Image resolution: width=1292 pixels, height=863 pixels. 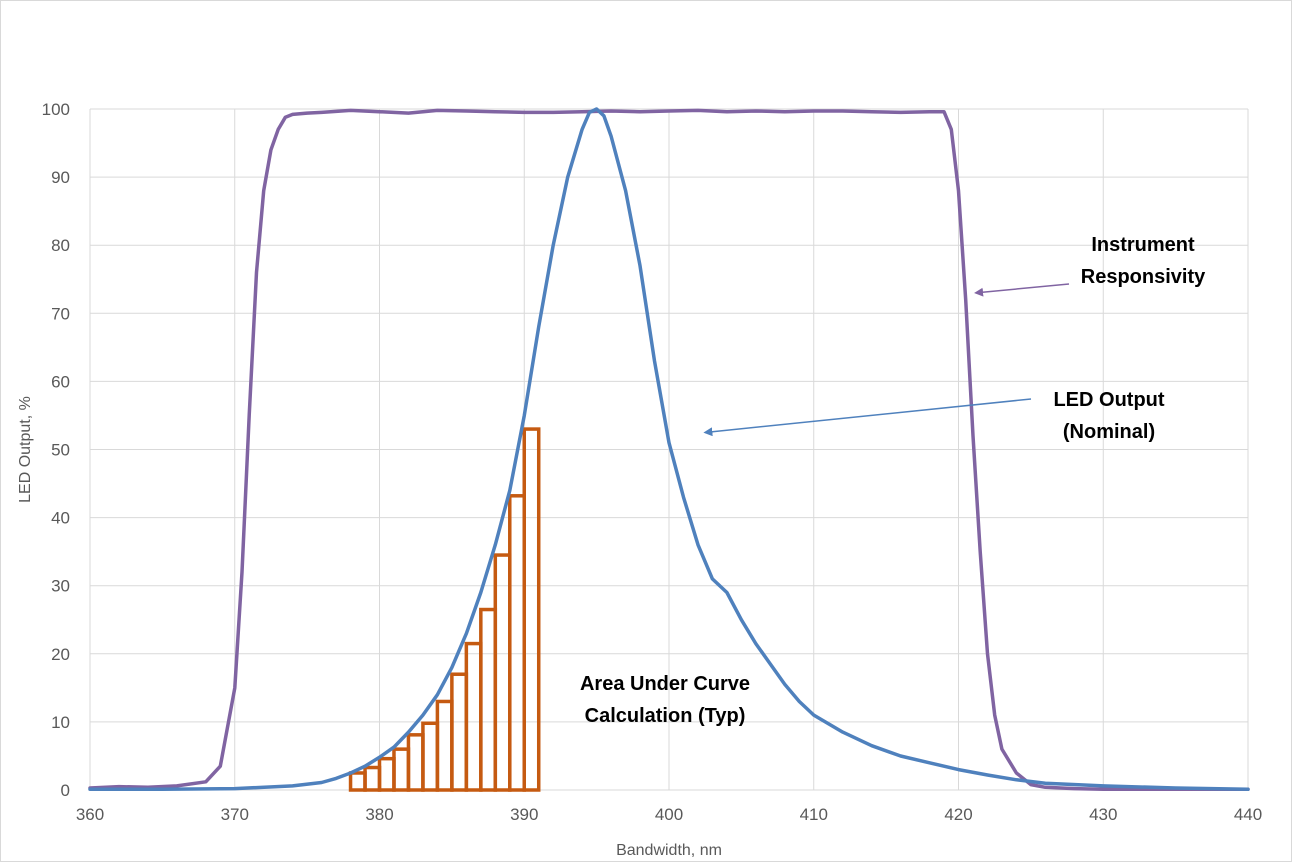 I want to click on y-tick-label: 60, so click(x=60, y=381).